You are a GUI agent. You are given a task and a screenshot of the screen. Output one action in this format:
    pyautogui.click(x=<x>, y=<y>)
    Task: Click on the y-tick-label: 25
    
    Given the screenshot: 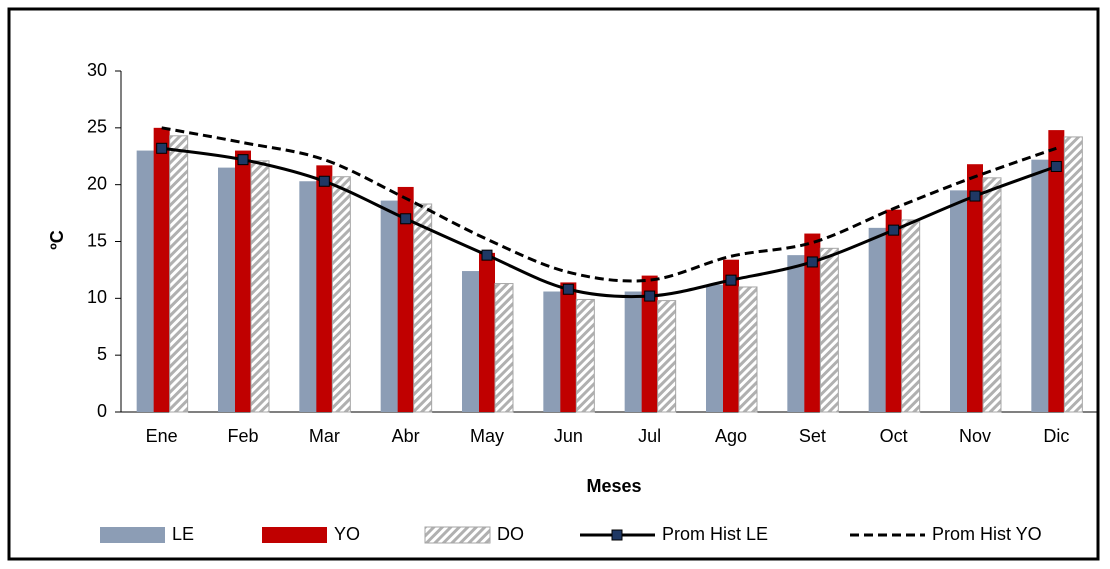 What is the action you would take?
    pyautogui.click(x=97, y=127)
    